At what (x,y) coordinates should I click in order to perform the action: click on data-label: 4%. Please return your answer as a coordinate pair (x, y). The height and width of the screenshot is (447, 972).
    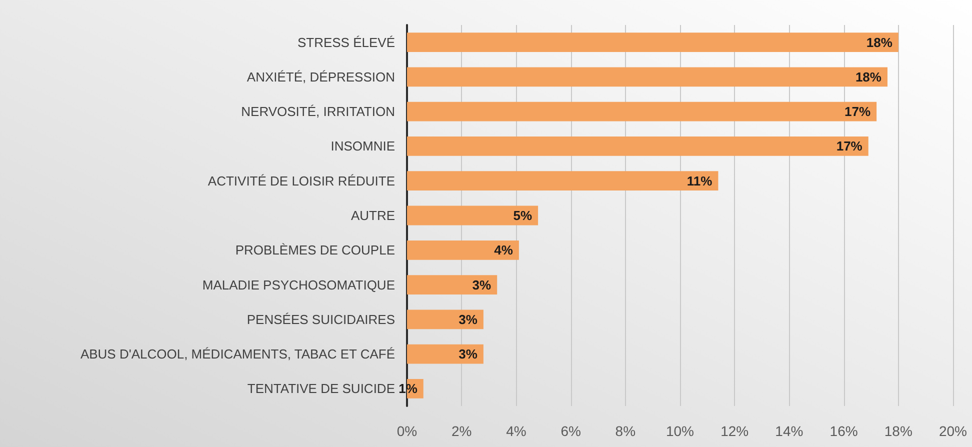
    Looking at the image, I should click on (504, 250).